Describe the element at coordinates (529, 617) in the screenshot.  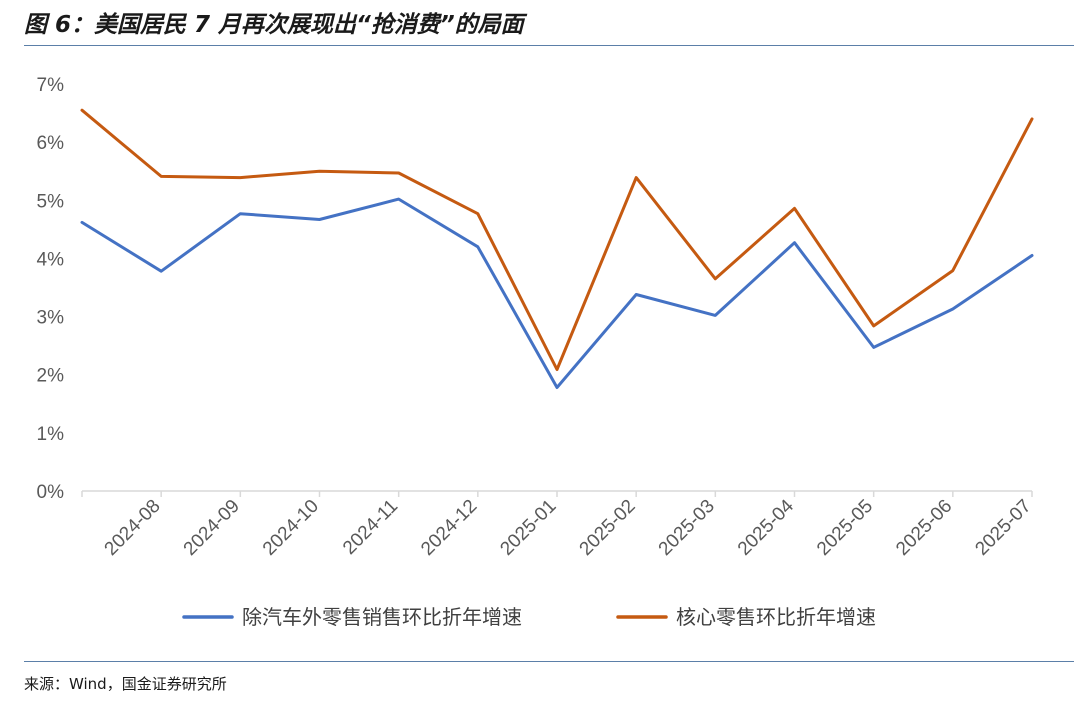
I see `legend: 除汽车外零售销售环比折年增速 核心零售环比折年增速` at that location.